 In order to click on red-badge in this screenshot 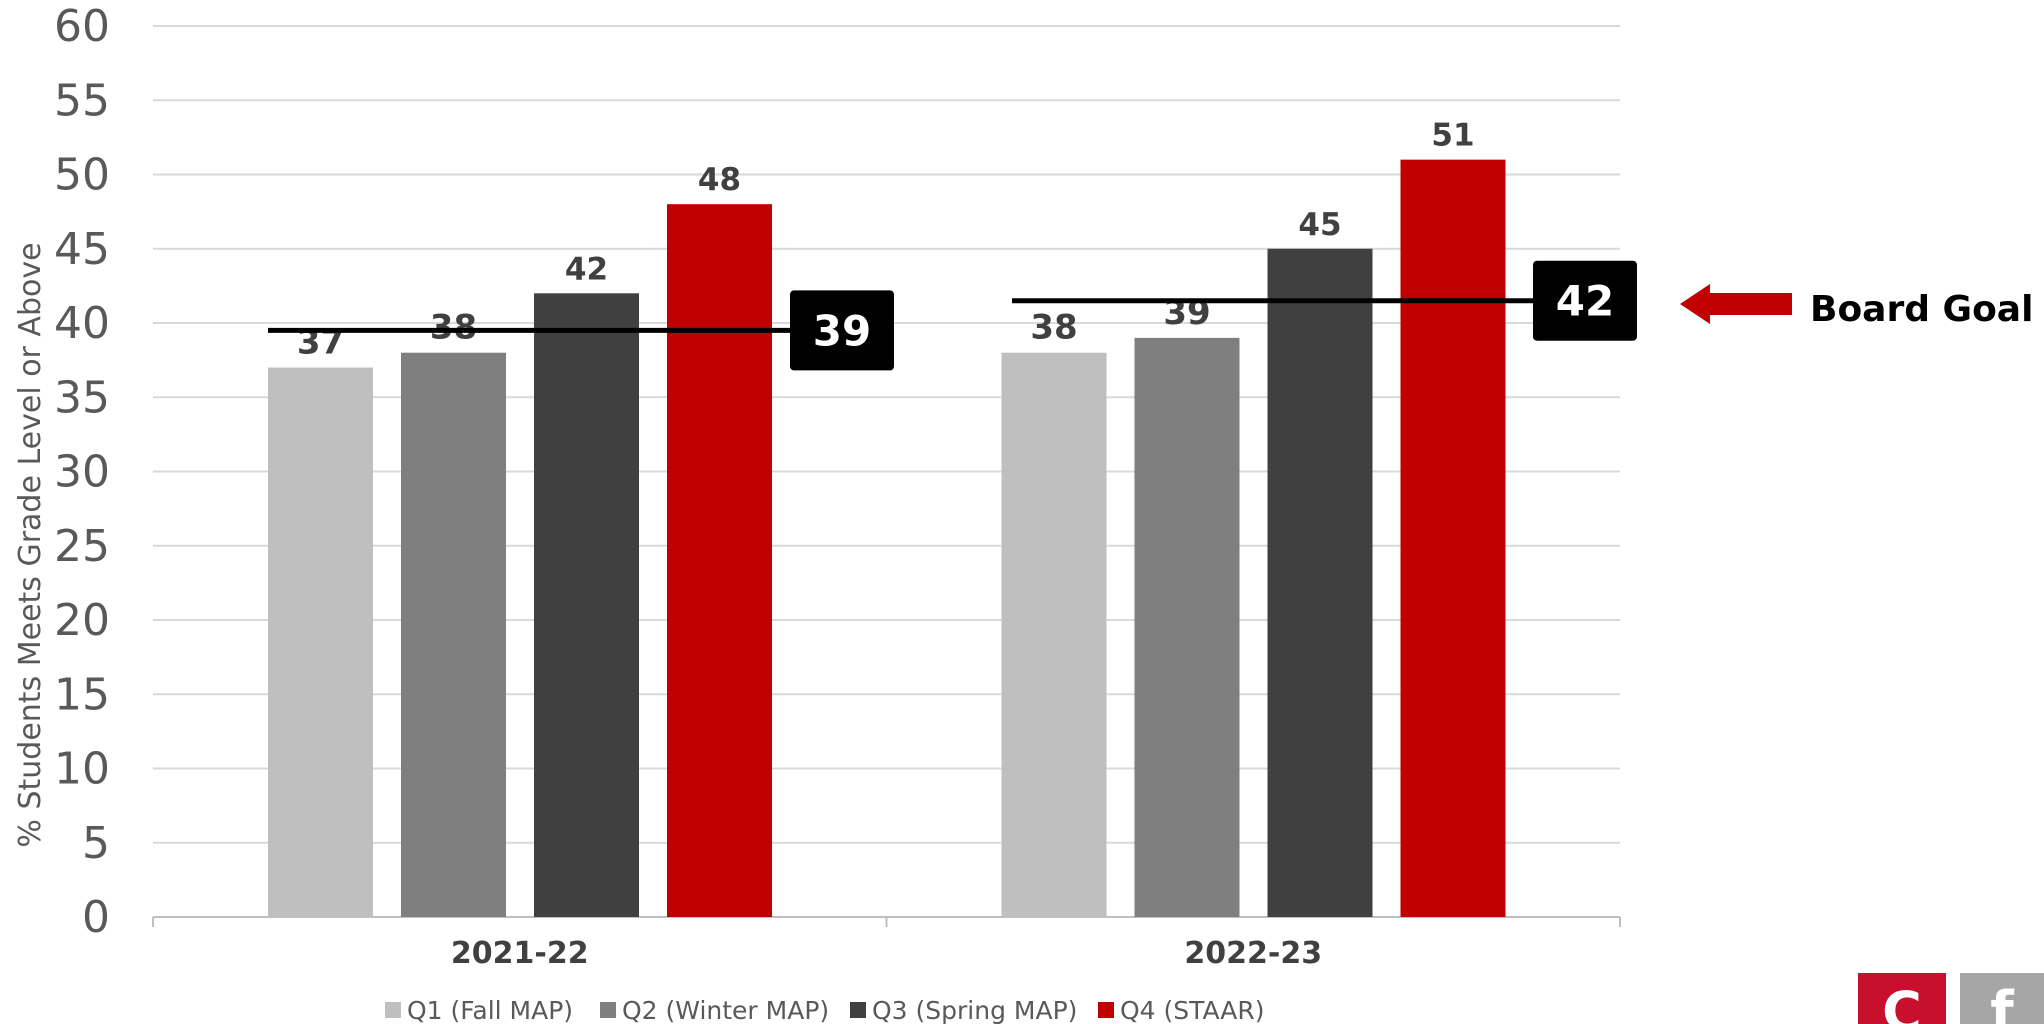, I will do `click(1902, 998)`.